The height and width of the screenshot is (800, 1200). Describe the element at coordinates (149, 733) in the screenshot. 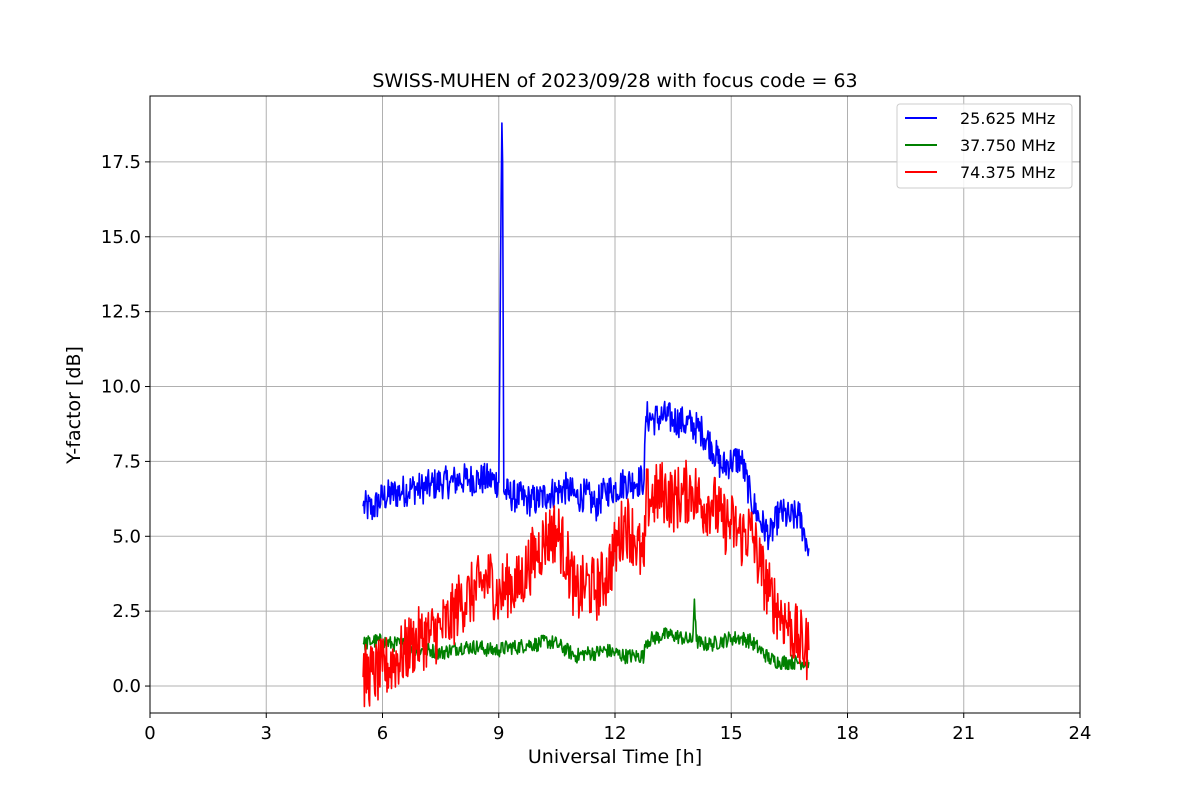

I see `x-tick-label: 0` at that location.